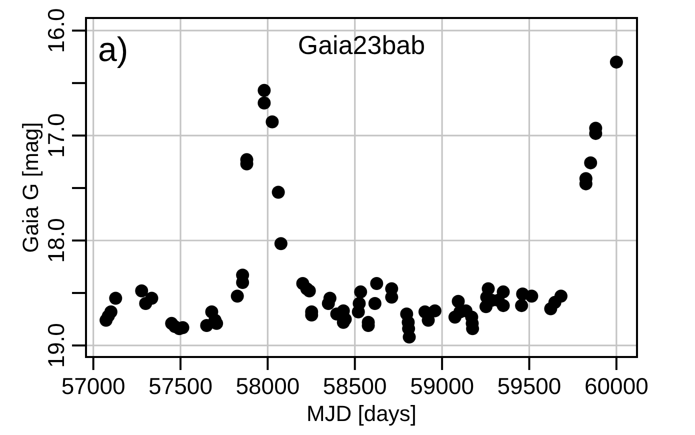  I want to click on x-tick-label: 60000, so click(616, 385).